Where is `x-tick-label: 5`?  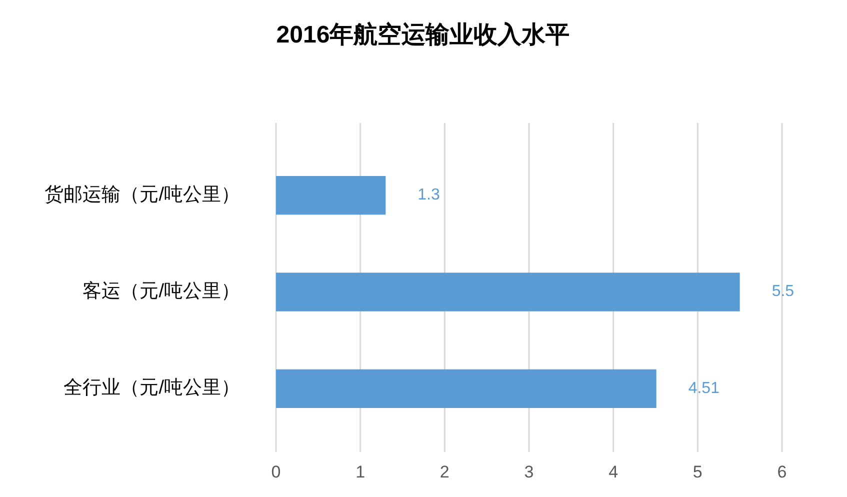
x-tick-label: 5 is located at coordinates (697, 472).